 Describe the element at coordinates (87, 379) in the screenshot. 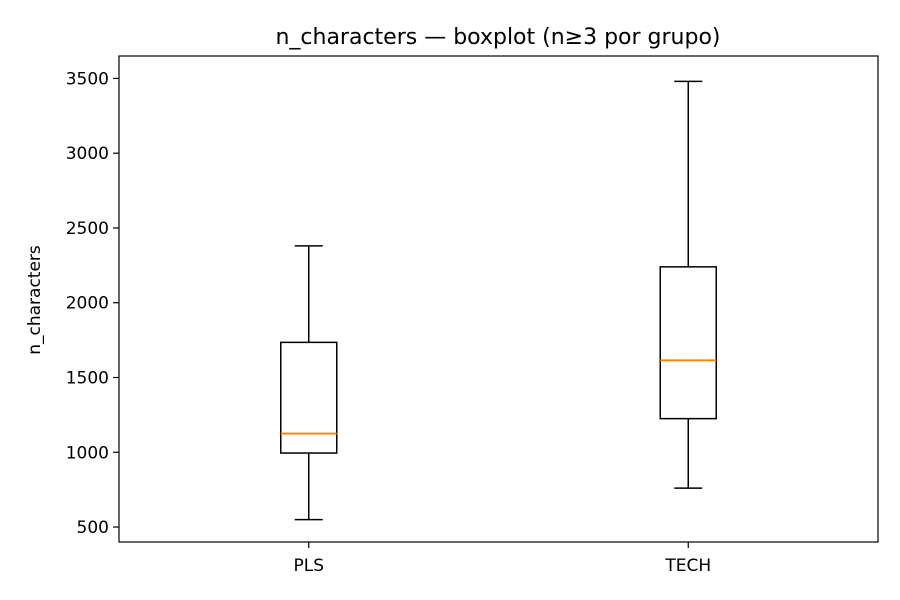

I see `y-tick-label: 1500` at that location.